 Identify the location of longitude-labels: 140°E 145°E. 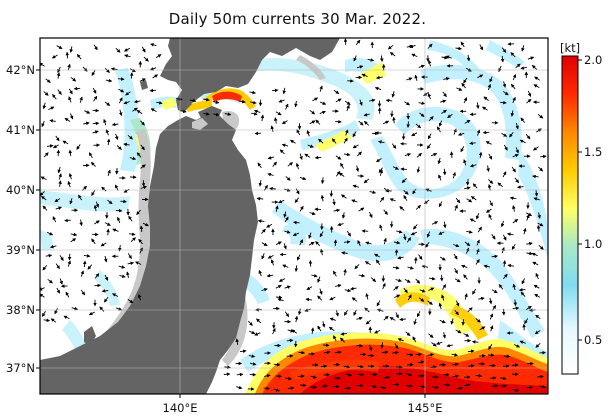
(303, 408).